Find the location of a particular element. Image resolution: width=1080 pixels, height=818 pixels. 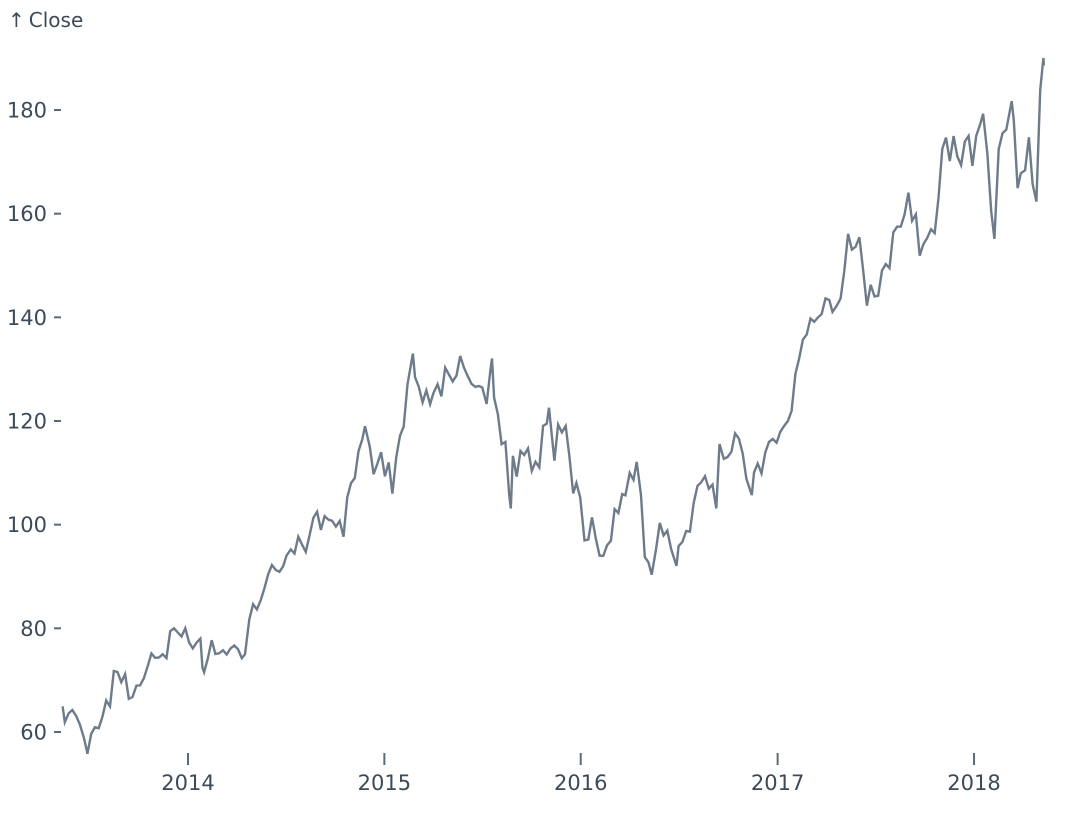

y-tick-label: 180 is located at coordinates (27, 111).